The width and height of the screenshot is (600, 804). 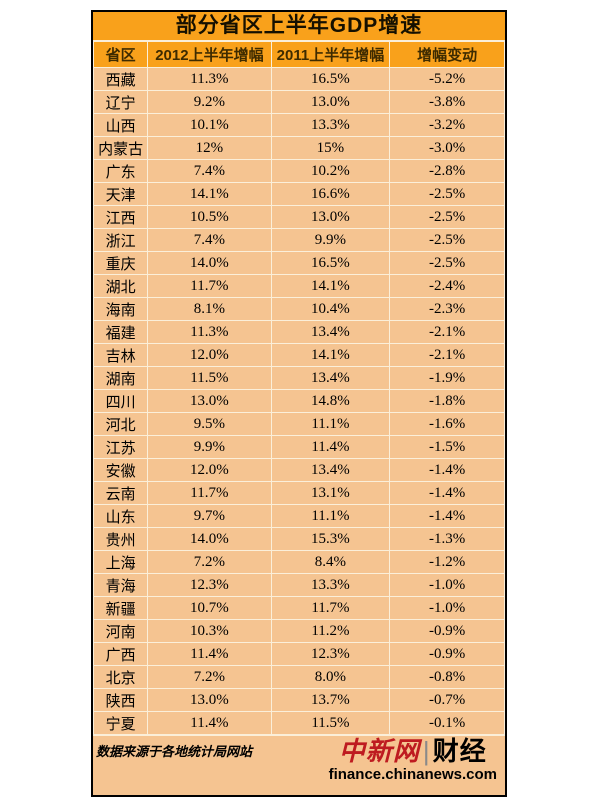 I want to click on cell-2012-growth: 12.3%, so click(x=209, y=585).